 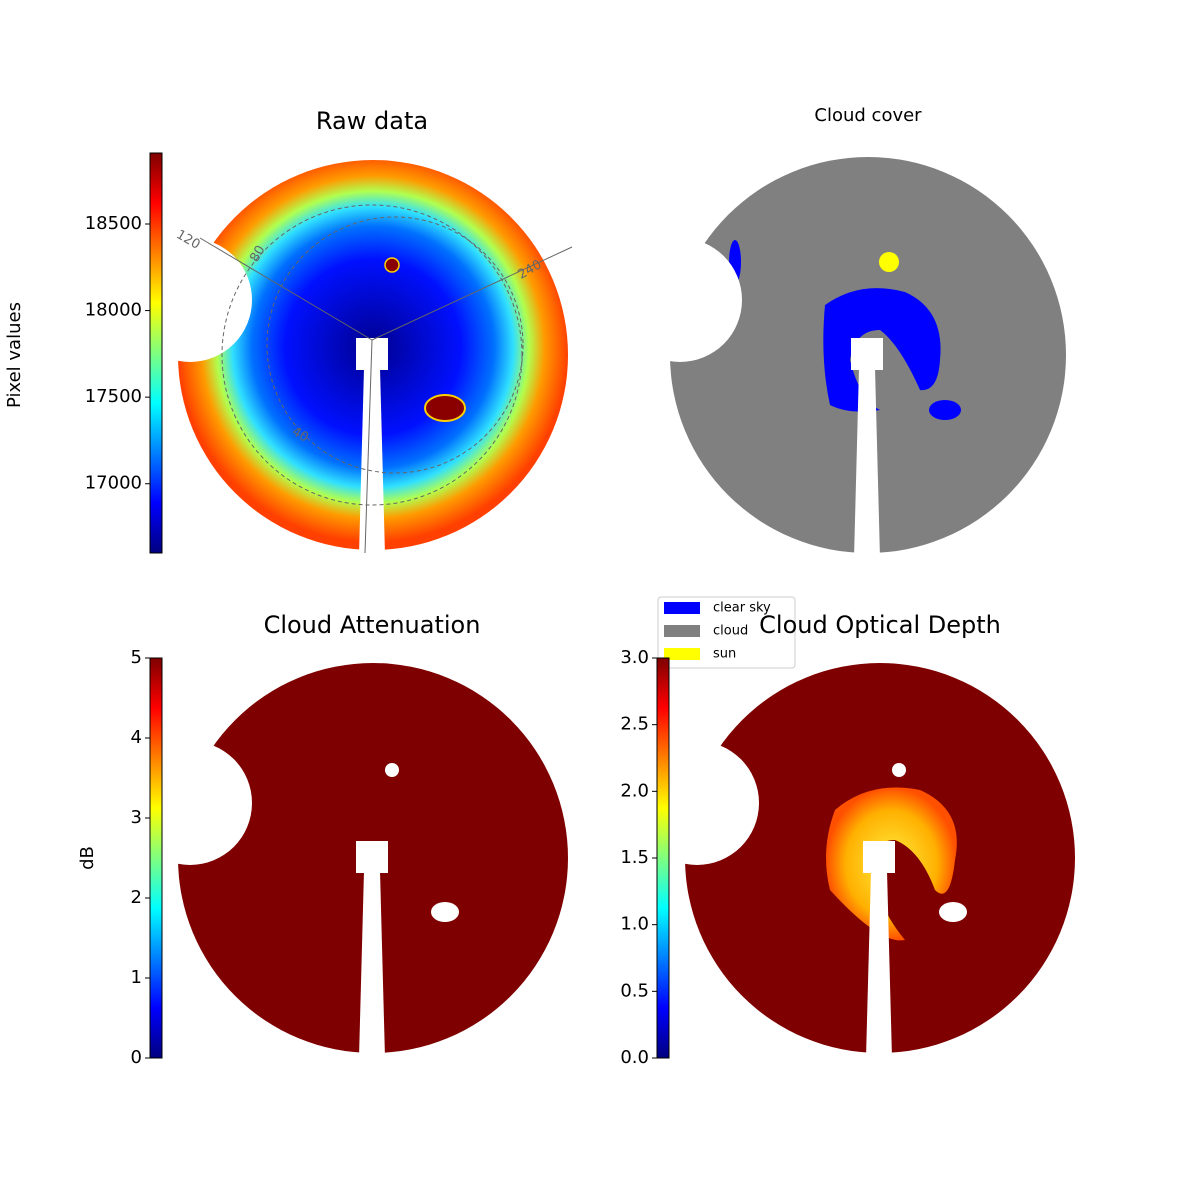 What do you see at coordinates (113, 310) in the screenshot?
I see `colorbar-tick-label: 18000` at bounding box center [113, 310].